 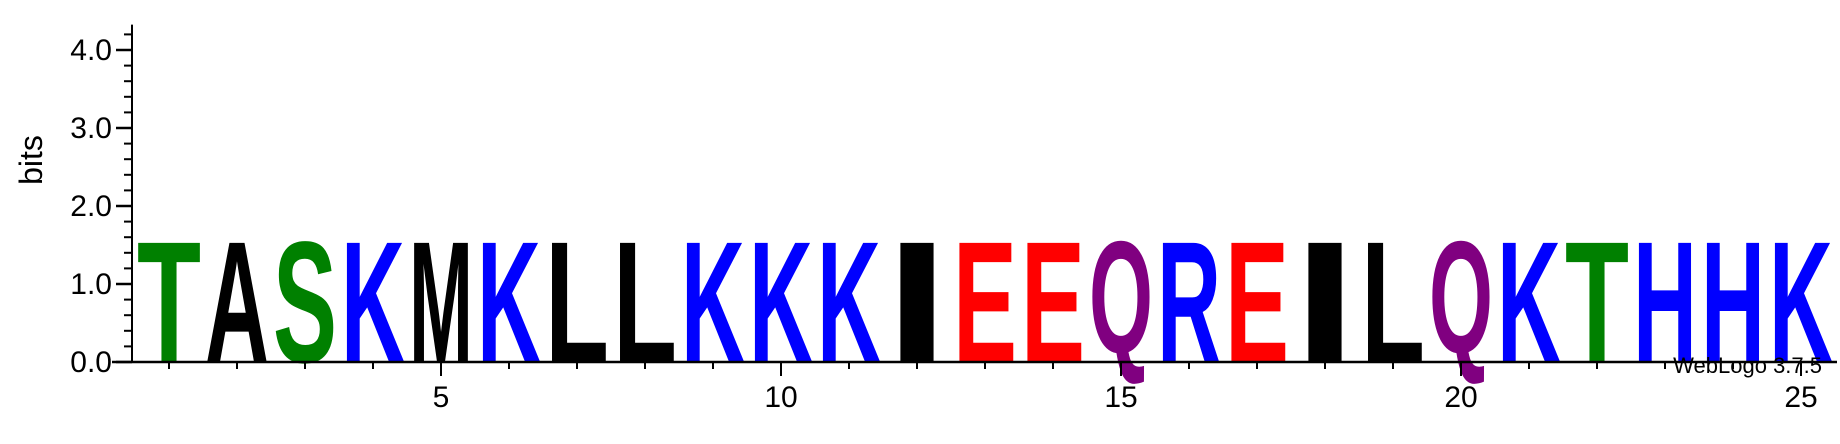 I want to click on y-tick-label: 0.0, so click(x=91, y=362).